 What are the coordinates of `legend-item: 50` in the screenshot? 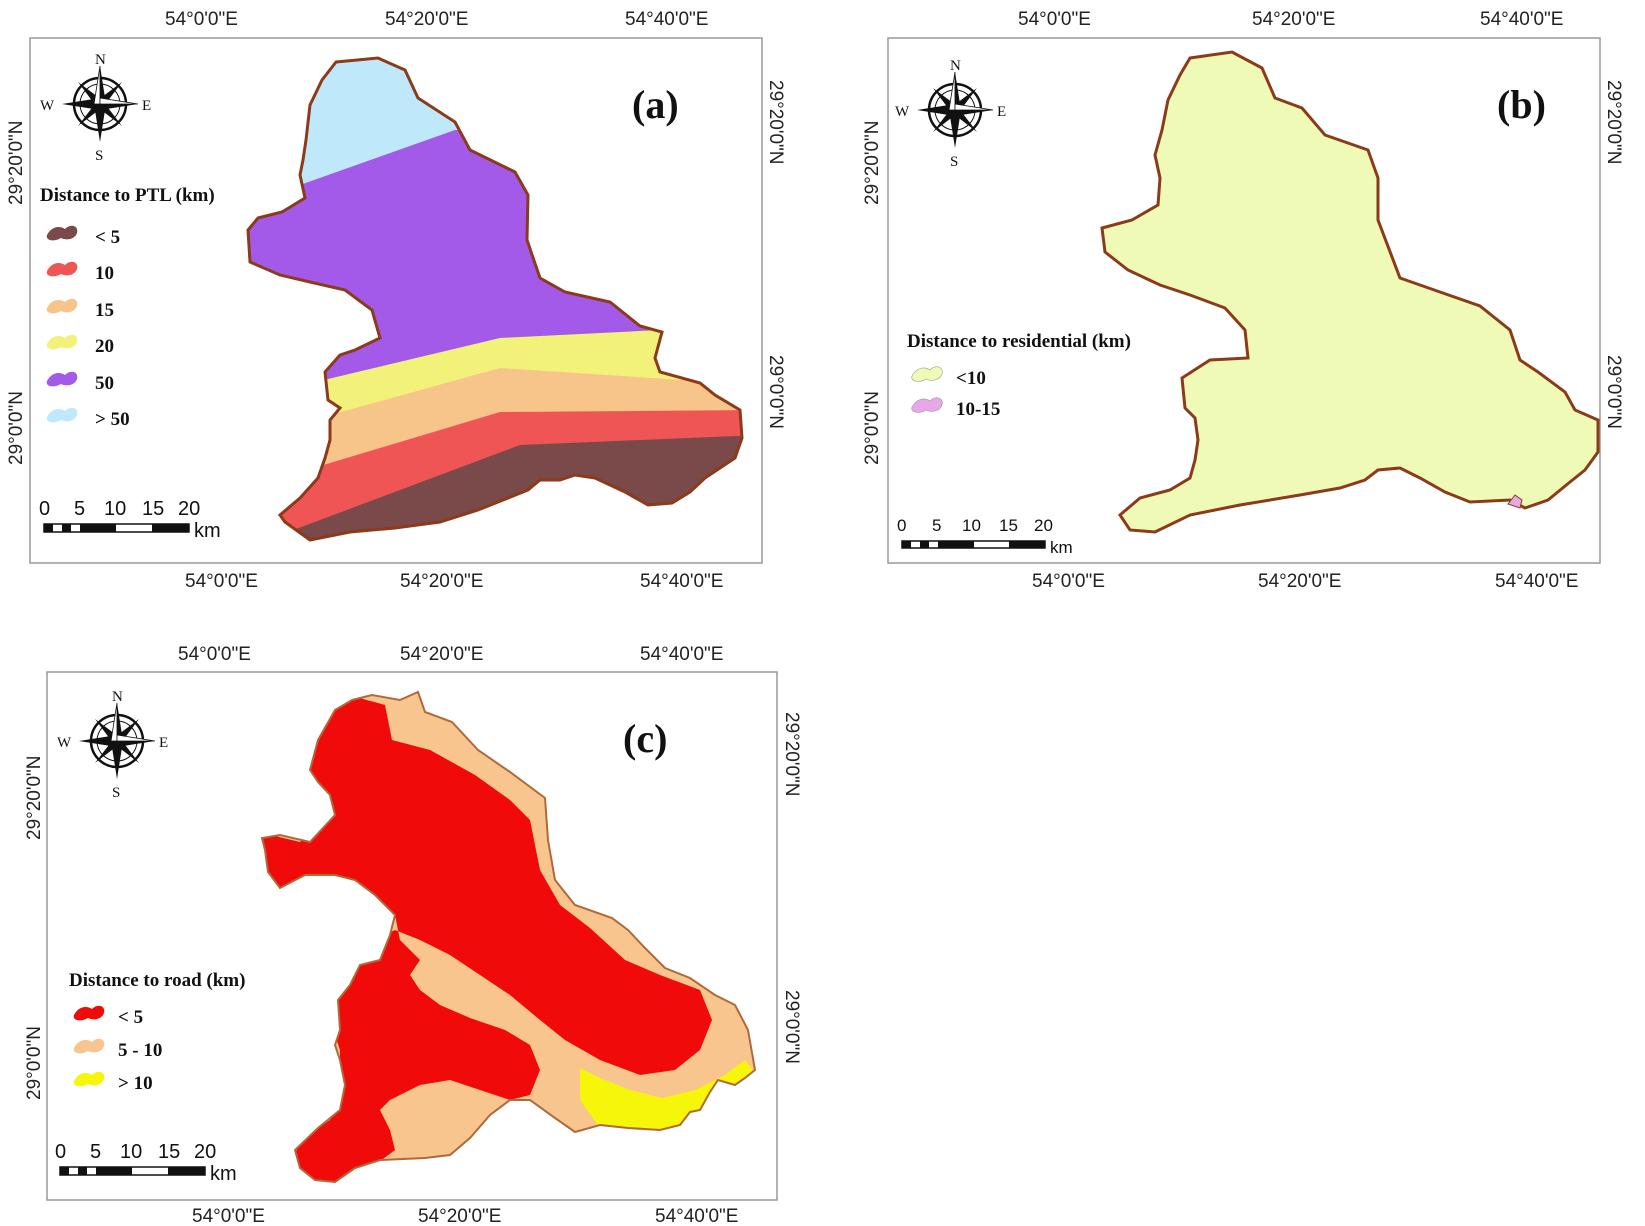 It's located at (80, 382).